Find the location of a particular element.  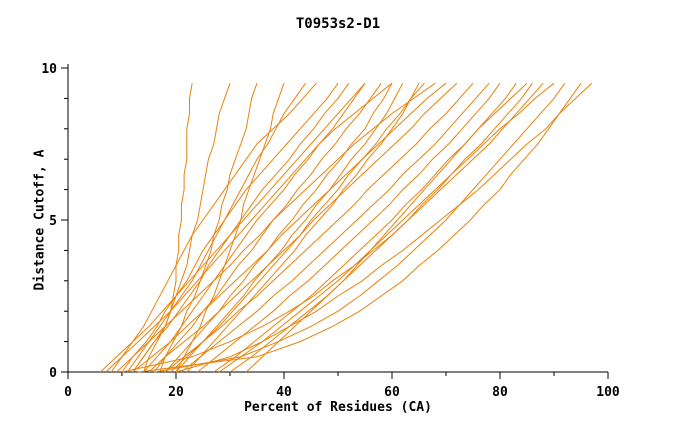

y-axis-label: Distance Cutoff, A is located at coordinates (40, 220).